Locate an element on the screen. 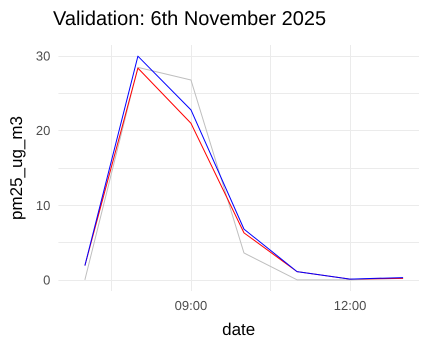 The image size is (429, 346). y-axis-title: pm25_ug_m3 is located at coordinates (16, 168).